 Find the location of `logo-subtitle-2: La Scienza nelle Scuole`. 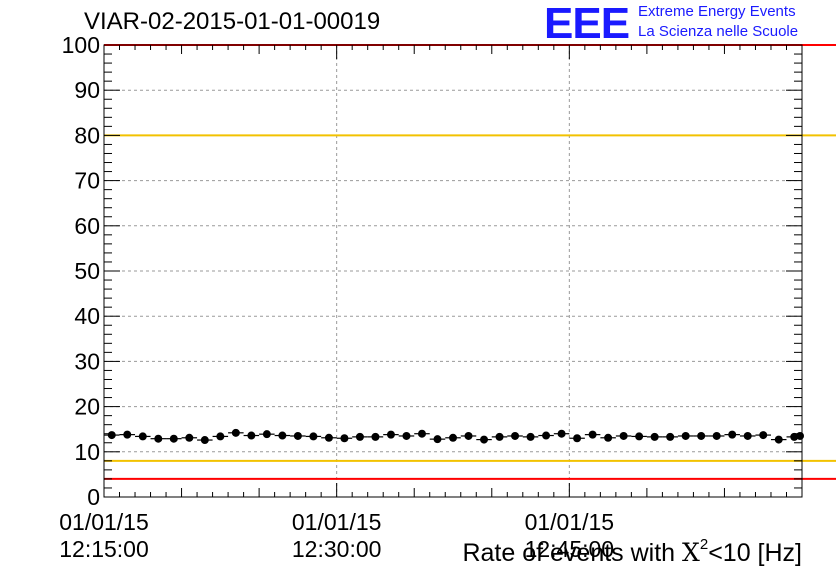

logo-subtitle-2: La Scienza nelle Scuole is located at coordinates (718, 31).